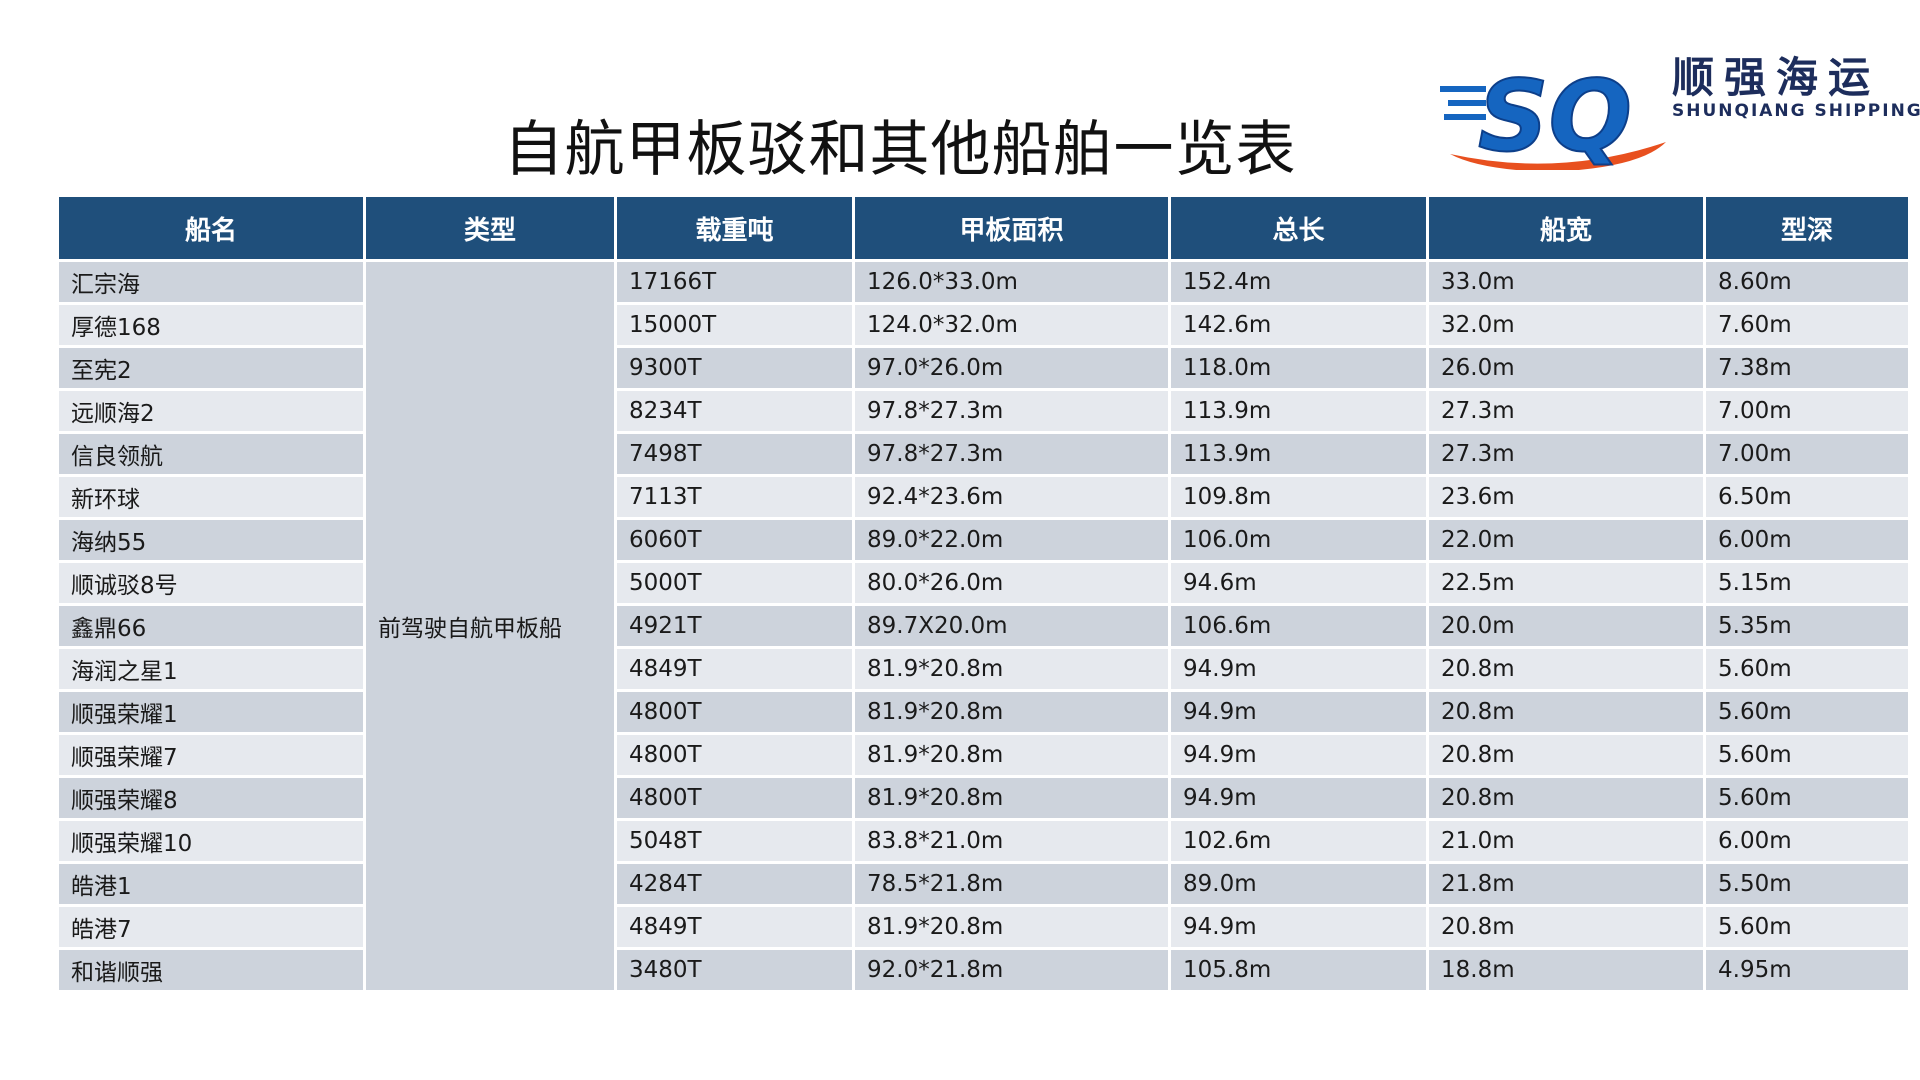 Image resolution: width=1920 pixels, height=1080 pixels. Describe the element at coordinates (1298, 884) in the screenshot. I see `cell-length: 89.0m` at that location.